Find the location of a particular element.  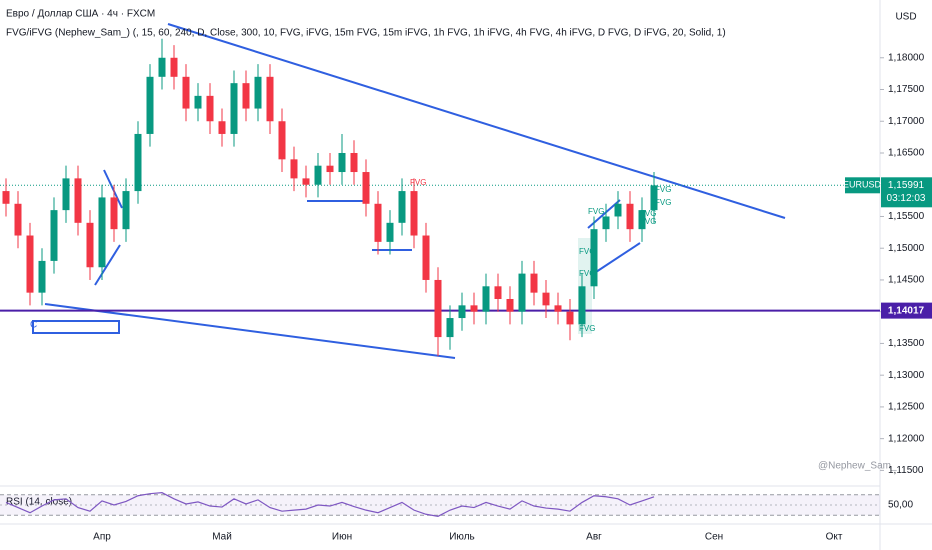

hline-box is located at coordinates (906, 310).